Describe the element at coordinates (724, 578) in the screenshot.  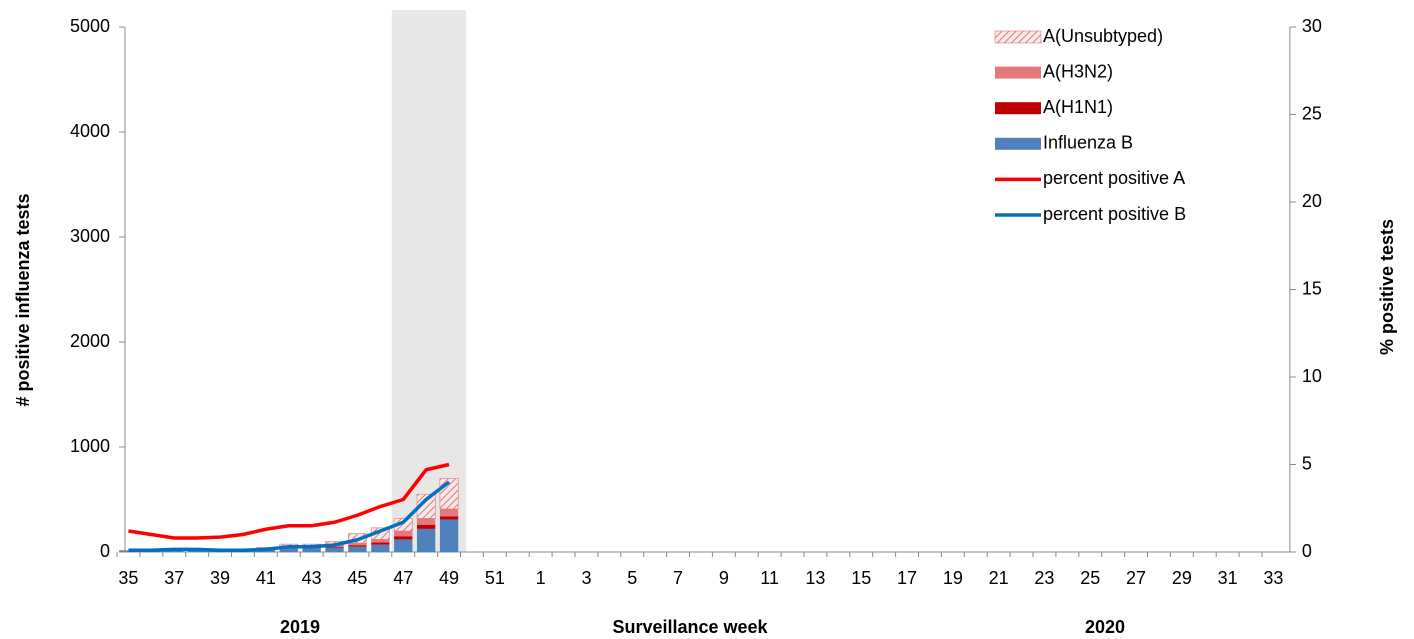
I see `x-tick-label: 9` at that location.